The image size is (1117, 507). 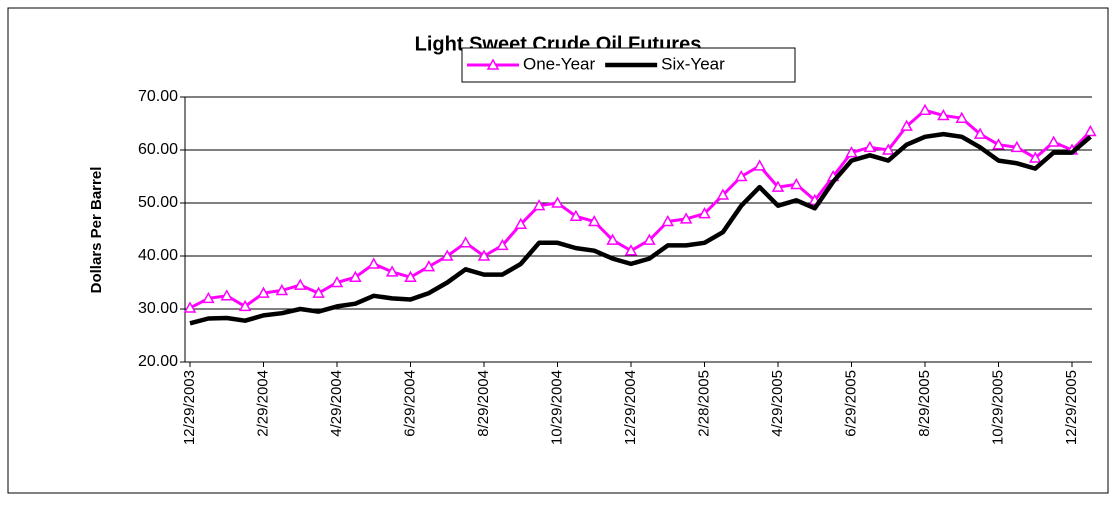 What do you see at coordinates (409, 403) in the screenshot?
I see `x-tick-label: 6/29/2004` at bounding box center [409, 403].